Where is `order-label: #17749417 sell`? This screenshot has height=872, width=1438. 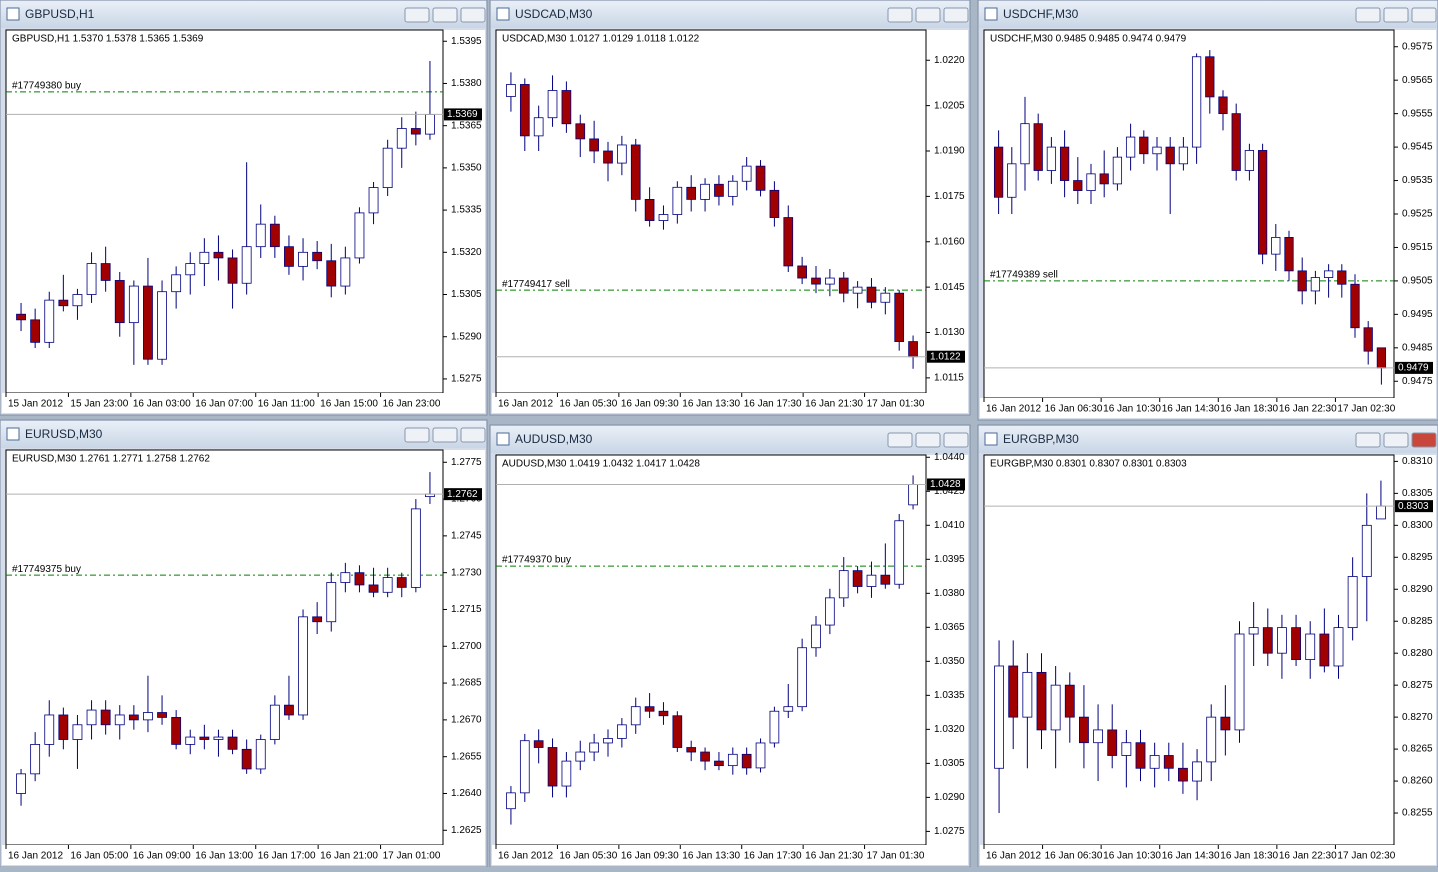
order-label: #17749417 sell is located at coordinates (536, 284).